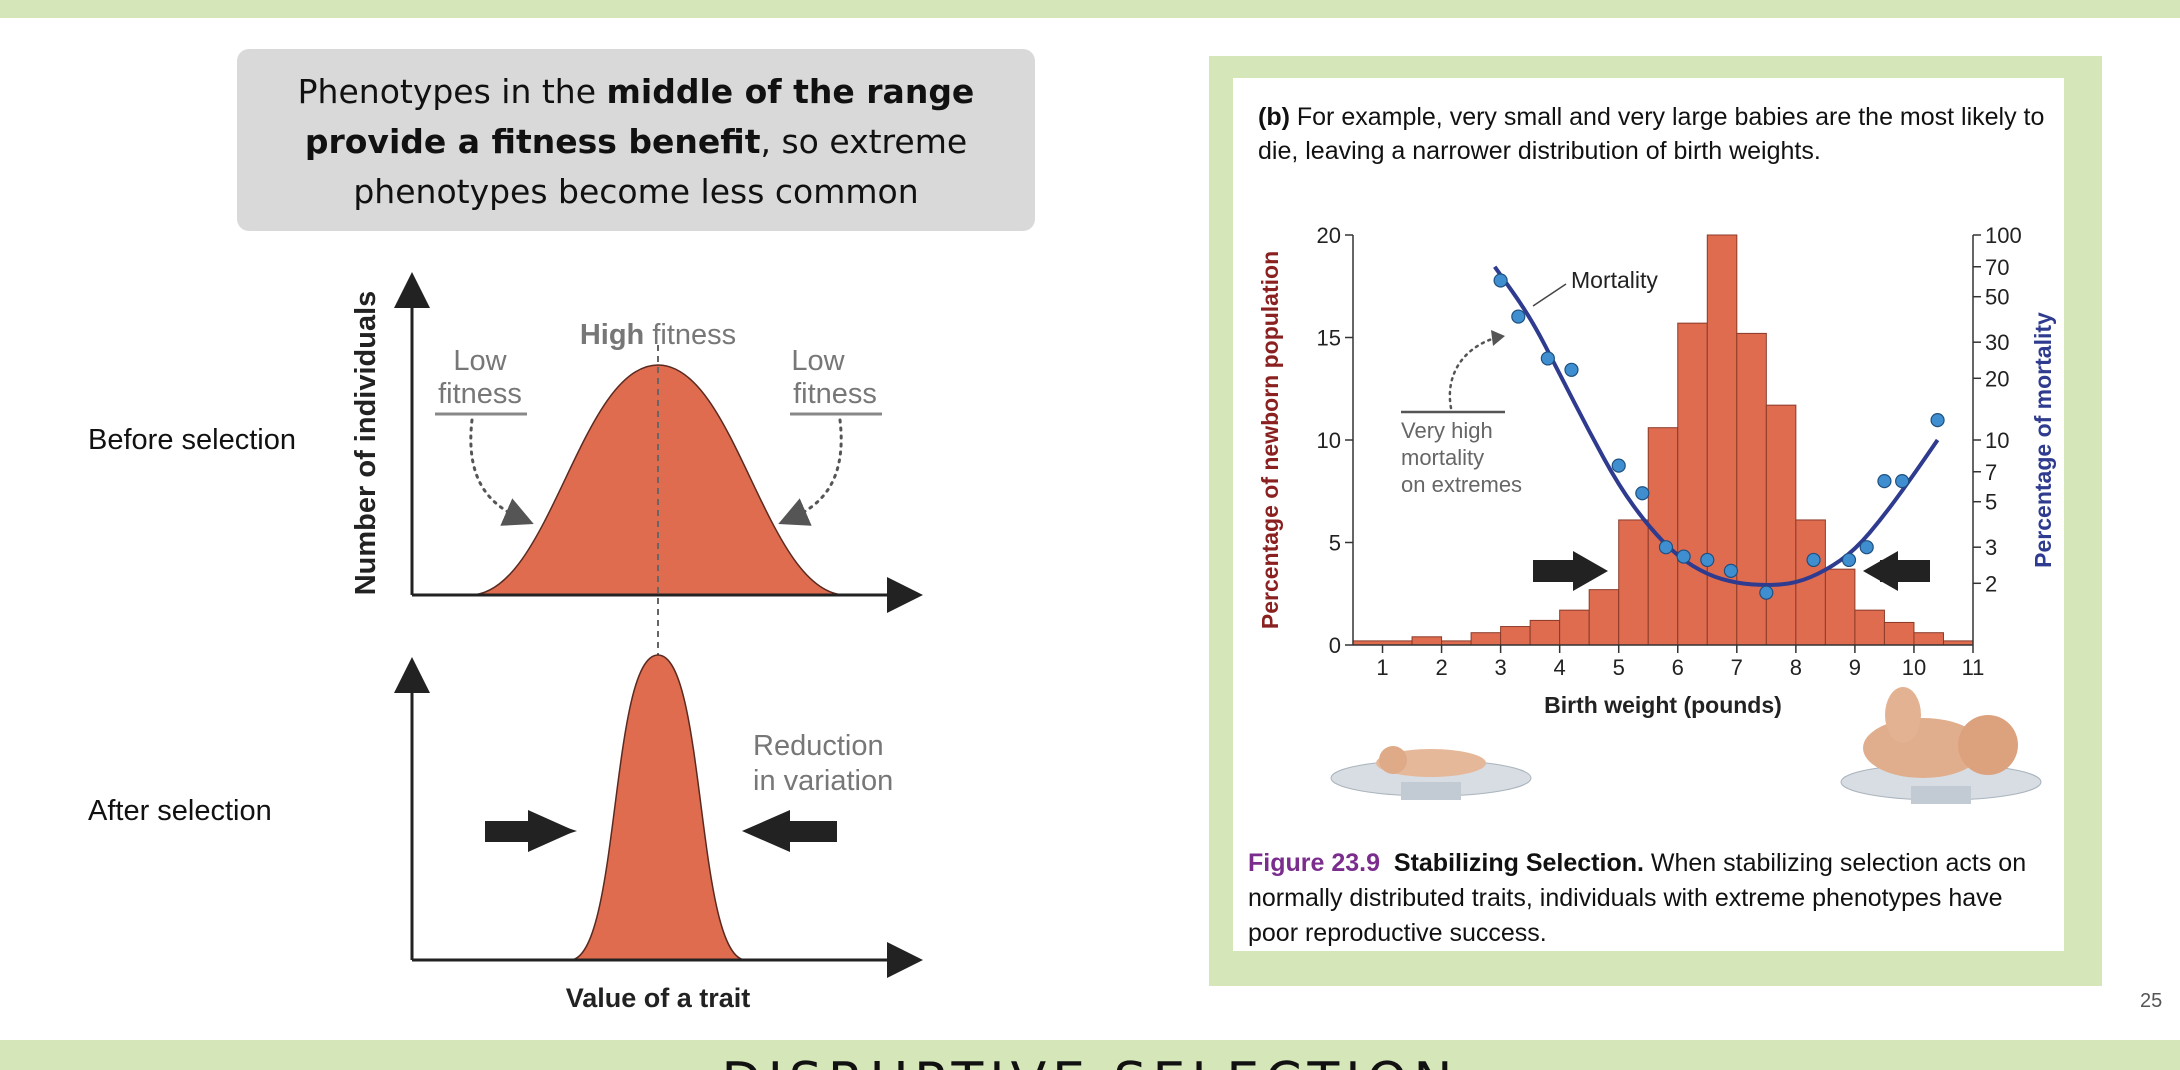 This screenshot has width=2180, height=1070. Describe the element at coordinates (1314, 863) in the screenshot. I see `caption-figure-number: Figure 23.9` at that location.